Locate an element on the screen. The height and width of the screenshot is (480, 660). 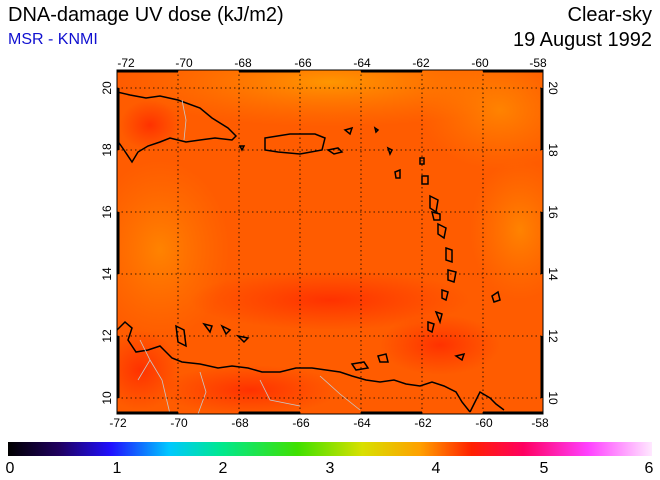
colorbar-label: 4 is located at coordinates (436, 468).